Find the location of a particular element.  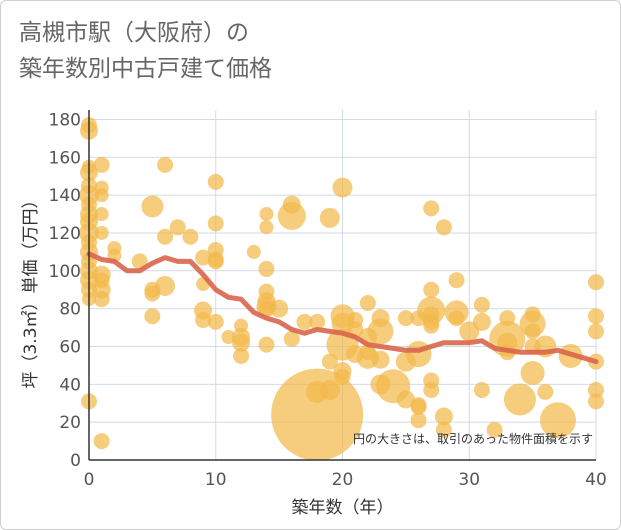

y-tick-label: 180 is located at coordinates (65, 120).